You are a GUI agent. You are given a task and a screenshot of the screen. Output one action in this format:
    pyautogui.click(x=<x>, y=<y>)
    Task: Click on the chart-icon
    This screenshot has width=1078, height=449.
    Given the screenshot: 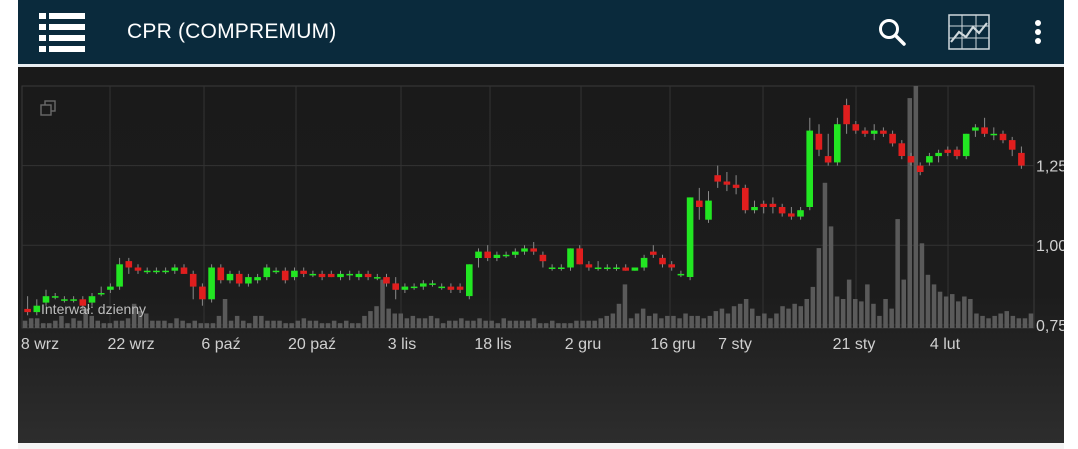 What is the action you would take?
    pyautogui.click(x=969, y=32)
    